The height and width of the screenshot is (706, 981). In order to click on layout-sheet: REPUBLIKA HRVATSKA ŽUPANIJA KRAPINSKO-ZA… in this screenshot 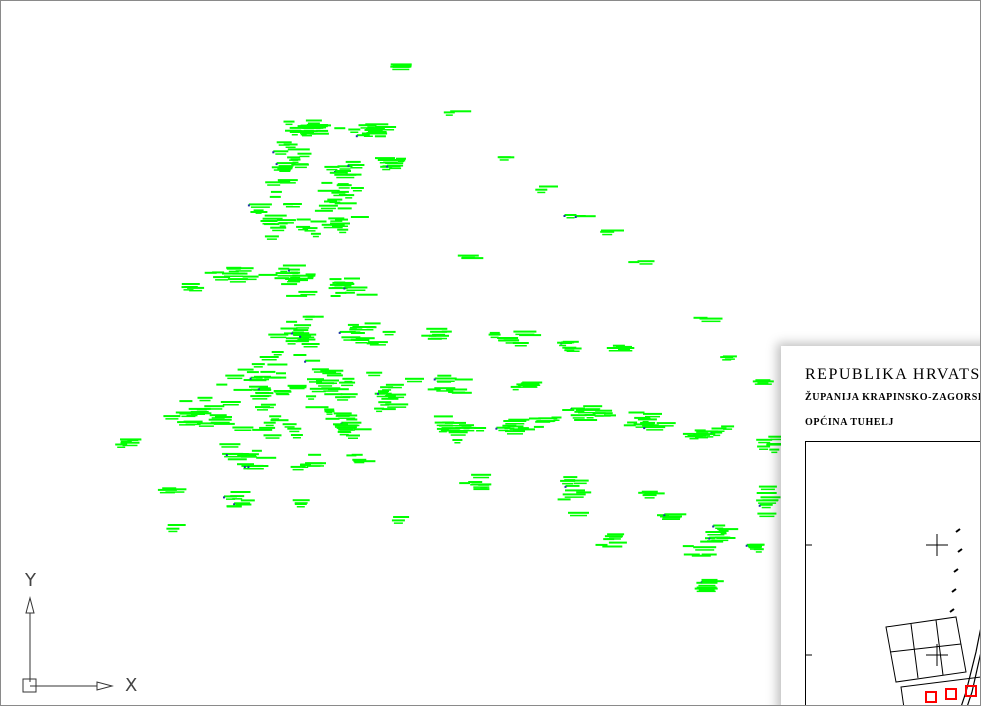, I will do `click(880, 525)`.